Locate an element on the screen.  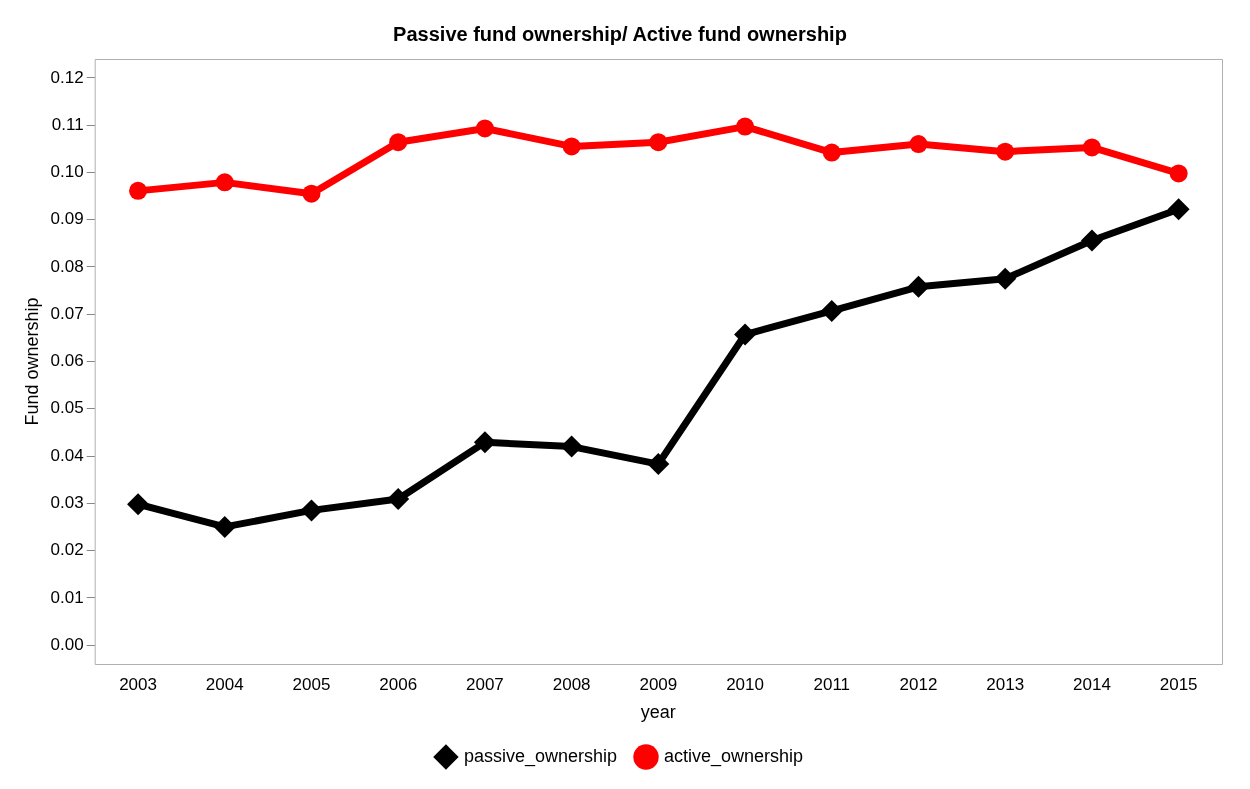
y-tick-label: 0.08 is located at coordinates (67, 266).